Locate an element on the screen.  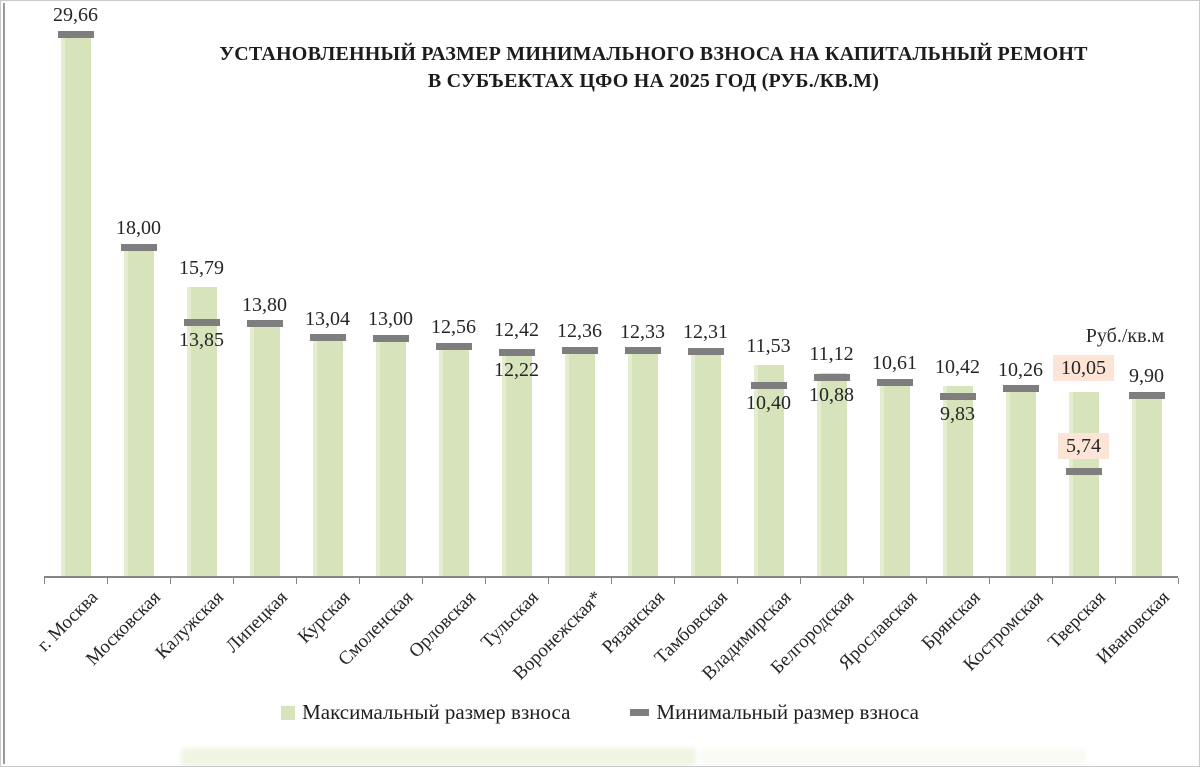
bar-Орловская is located at coordinates (453, 461).